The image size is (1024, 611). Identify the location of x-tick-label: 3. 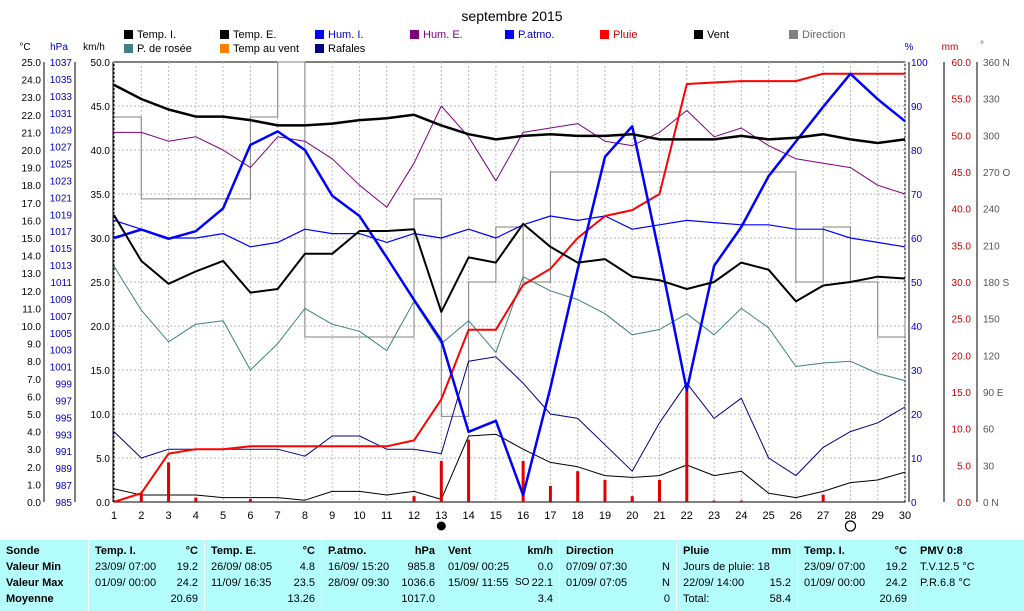
(168, 516).